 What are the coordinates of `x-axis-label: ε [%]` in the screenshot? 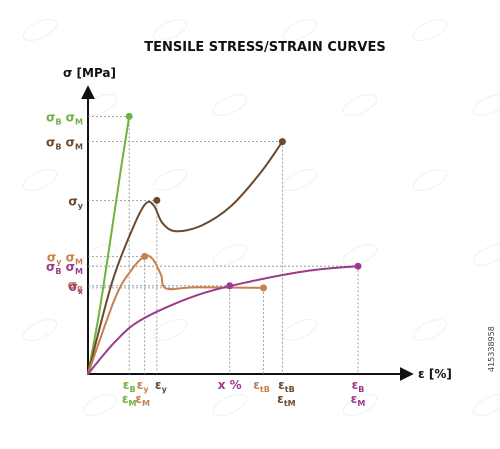 It's located at (435, 374).